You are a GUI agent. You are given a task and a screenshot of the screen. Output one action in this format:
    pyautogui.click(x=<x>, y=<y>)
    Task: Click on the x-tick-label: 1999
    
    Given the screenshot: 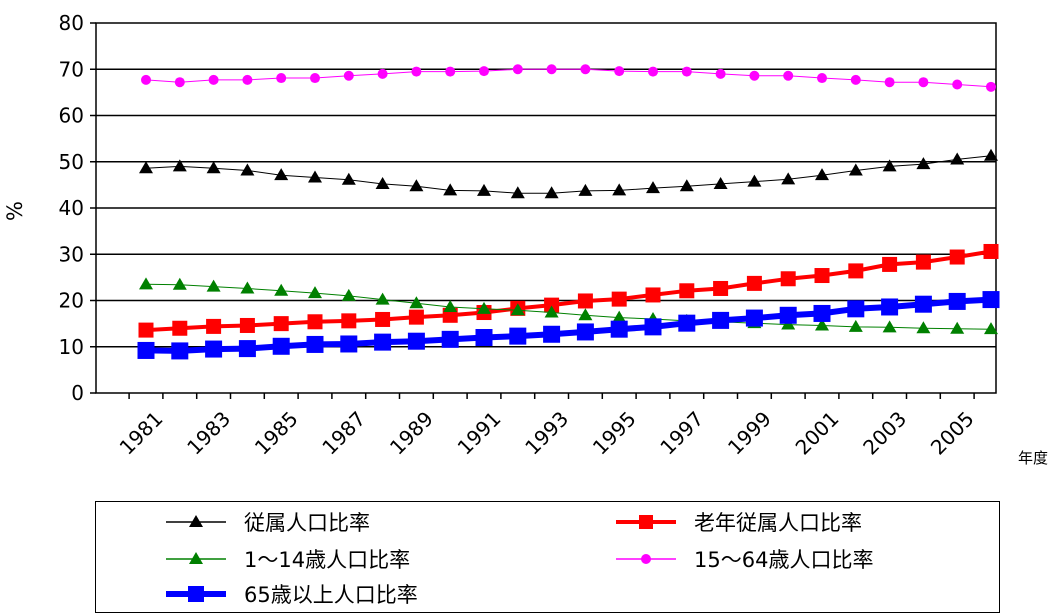 What is the action you would take?
    pyautogui.click(x=749, y=433)
    